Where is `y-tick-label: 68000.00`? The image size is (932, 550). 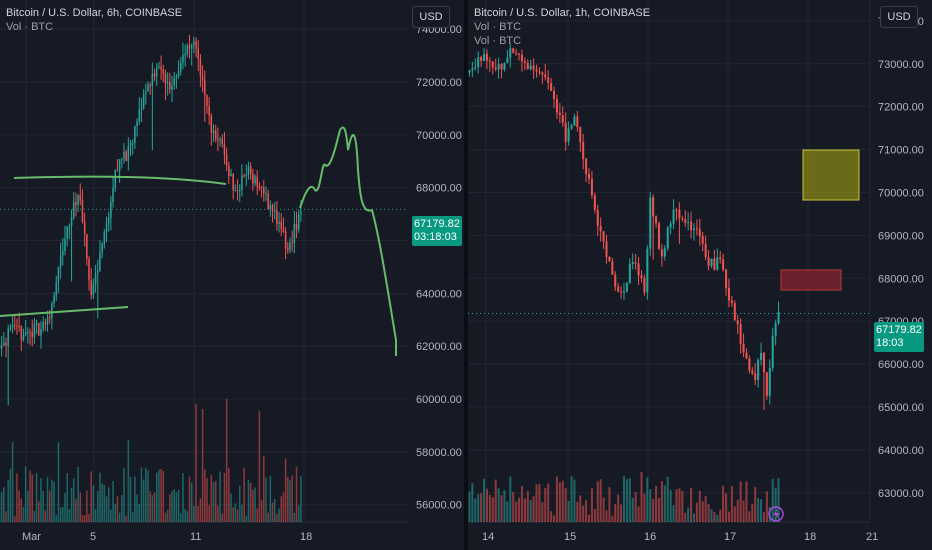
y-tick-label: 68000.00 is located at coordinates (439, 189).